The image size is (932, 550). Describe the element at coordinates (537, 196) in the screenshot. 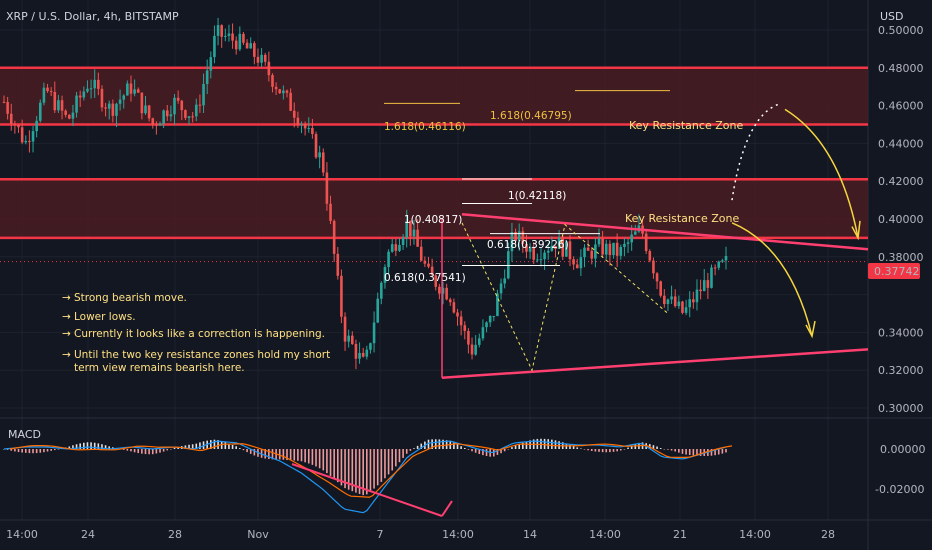

I see `fib-label-3: 1(0.42118)` at that location.